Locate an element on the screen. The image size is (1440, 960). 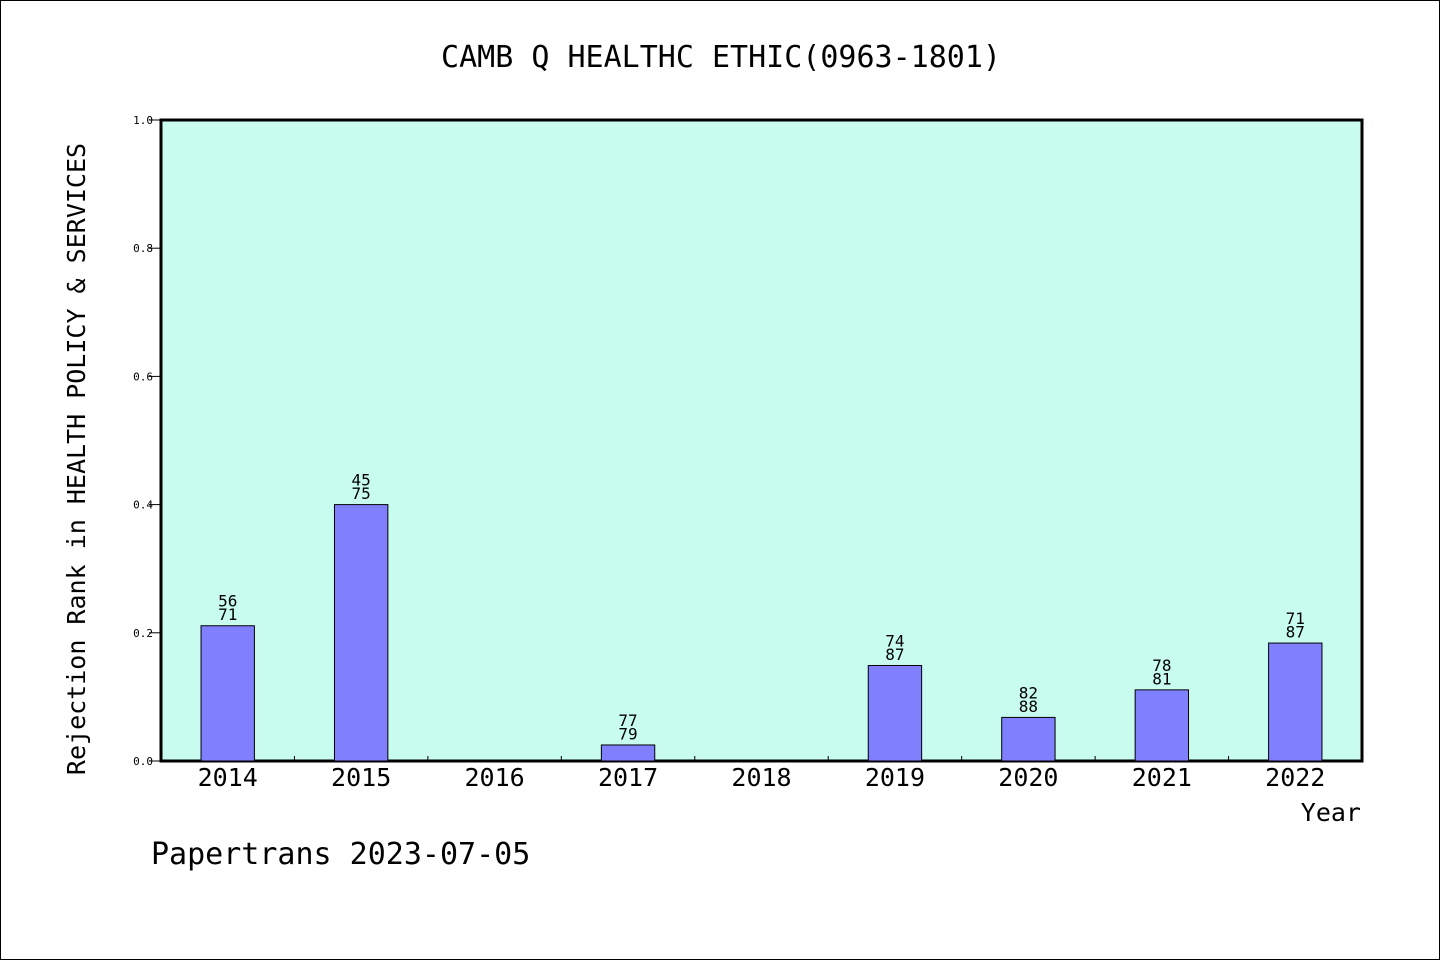
x-tick-label: 2020 is located at coordinates (1028, 777).